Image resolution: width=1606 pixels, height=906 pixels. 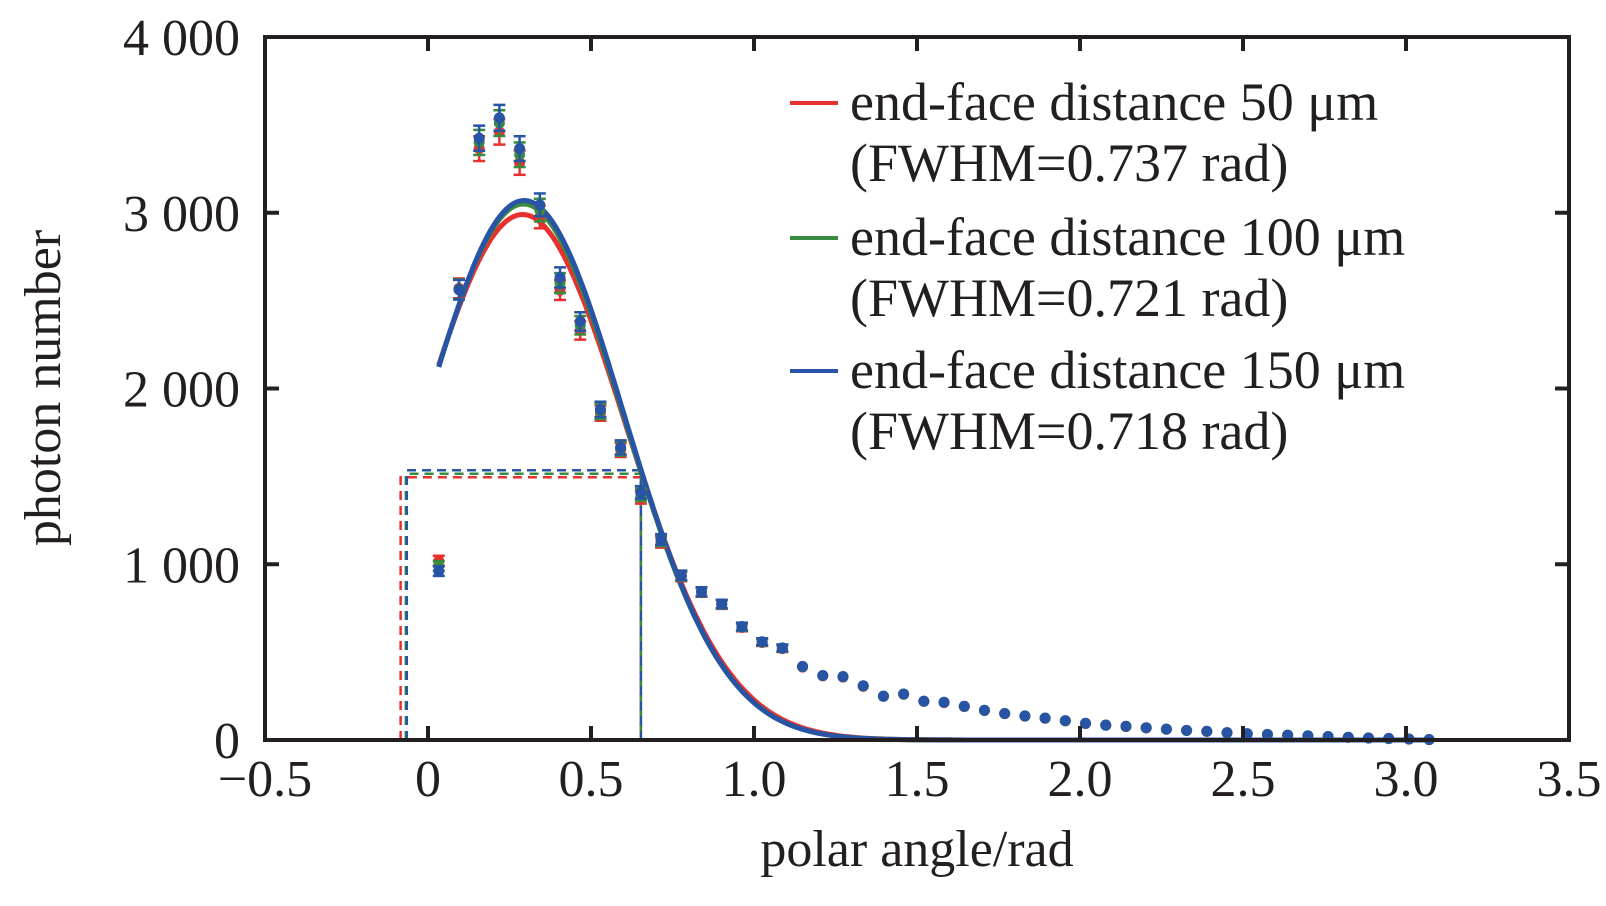 I want to click on y-tick-label: 3 000, so click(x=181, y=214).